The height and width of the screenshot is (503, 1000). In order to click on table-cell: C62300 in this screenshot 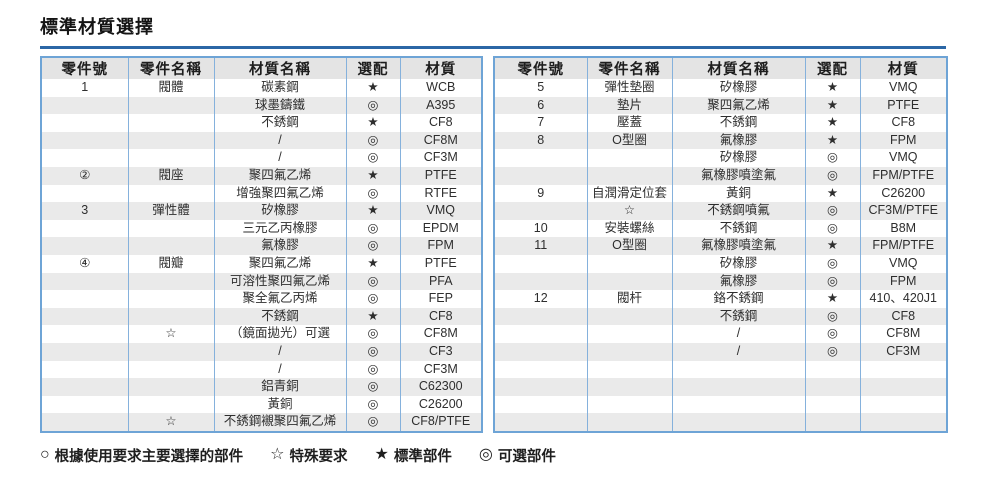, I will do `click(440, 386)`.